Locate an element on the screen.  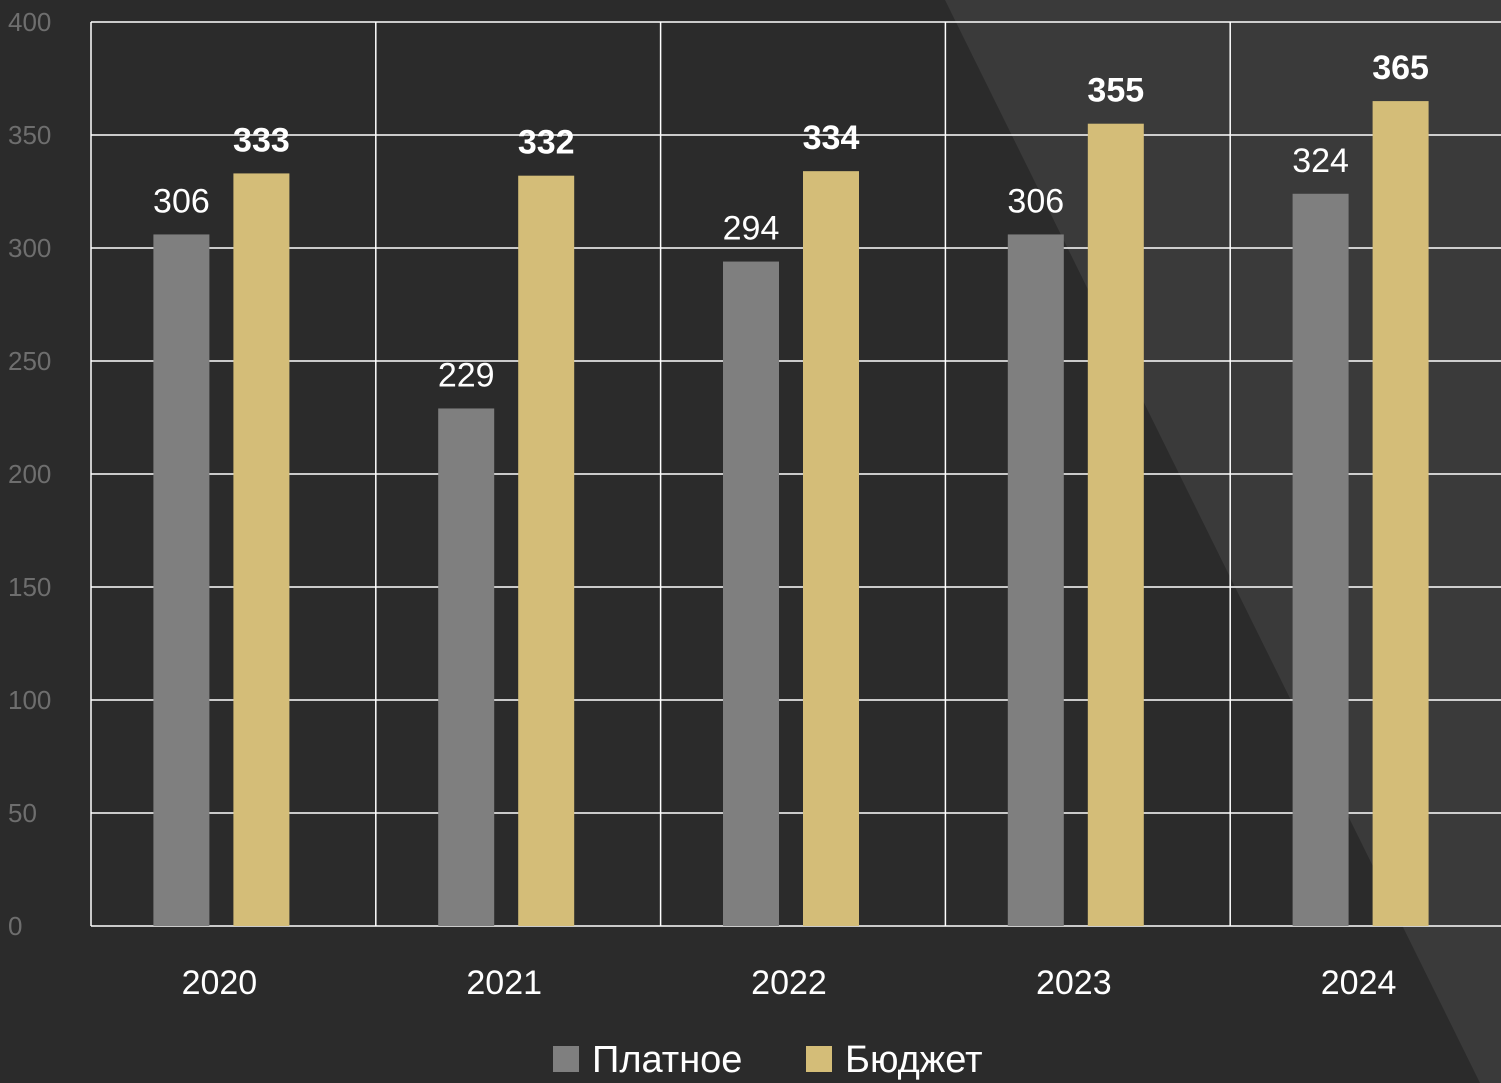
x-tick-label-2021: 2021 is located at coordinates (504, 983).